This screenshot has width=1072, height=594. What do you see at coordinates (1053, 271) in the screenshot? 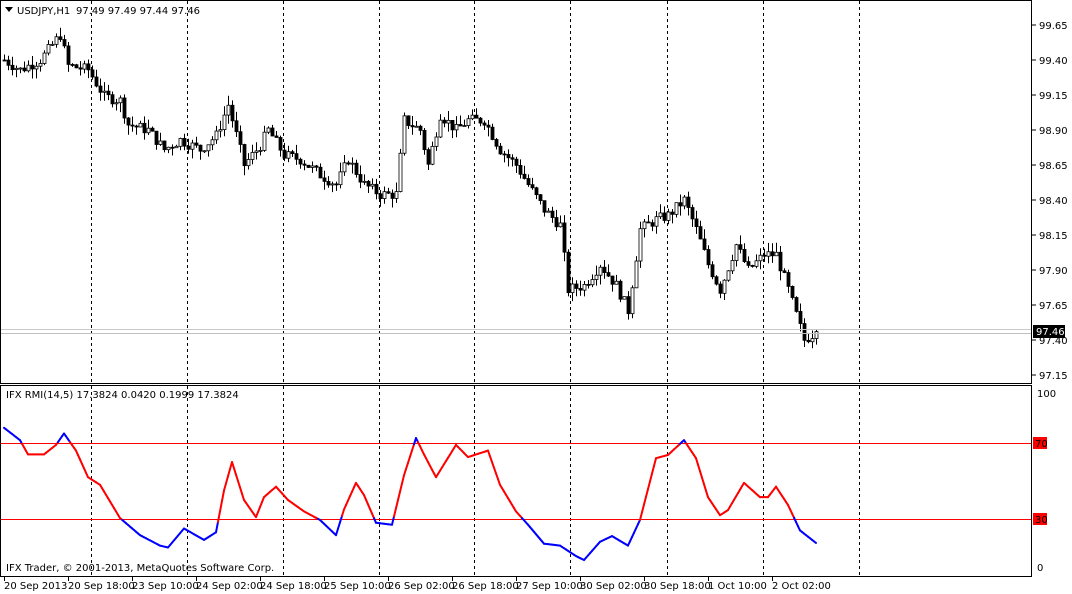
I see `price-tick-label: 97.90` at bounding box center [1053, 271].